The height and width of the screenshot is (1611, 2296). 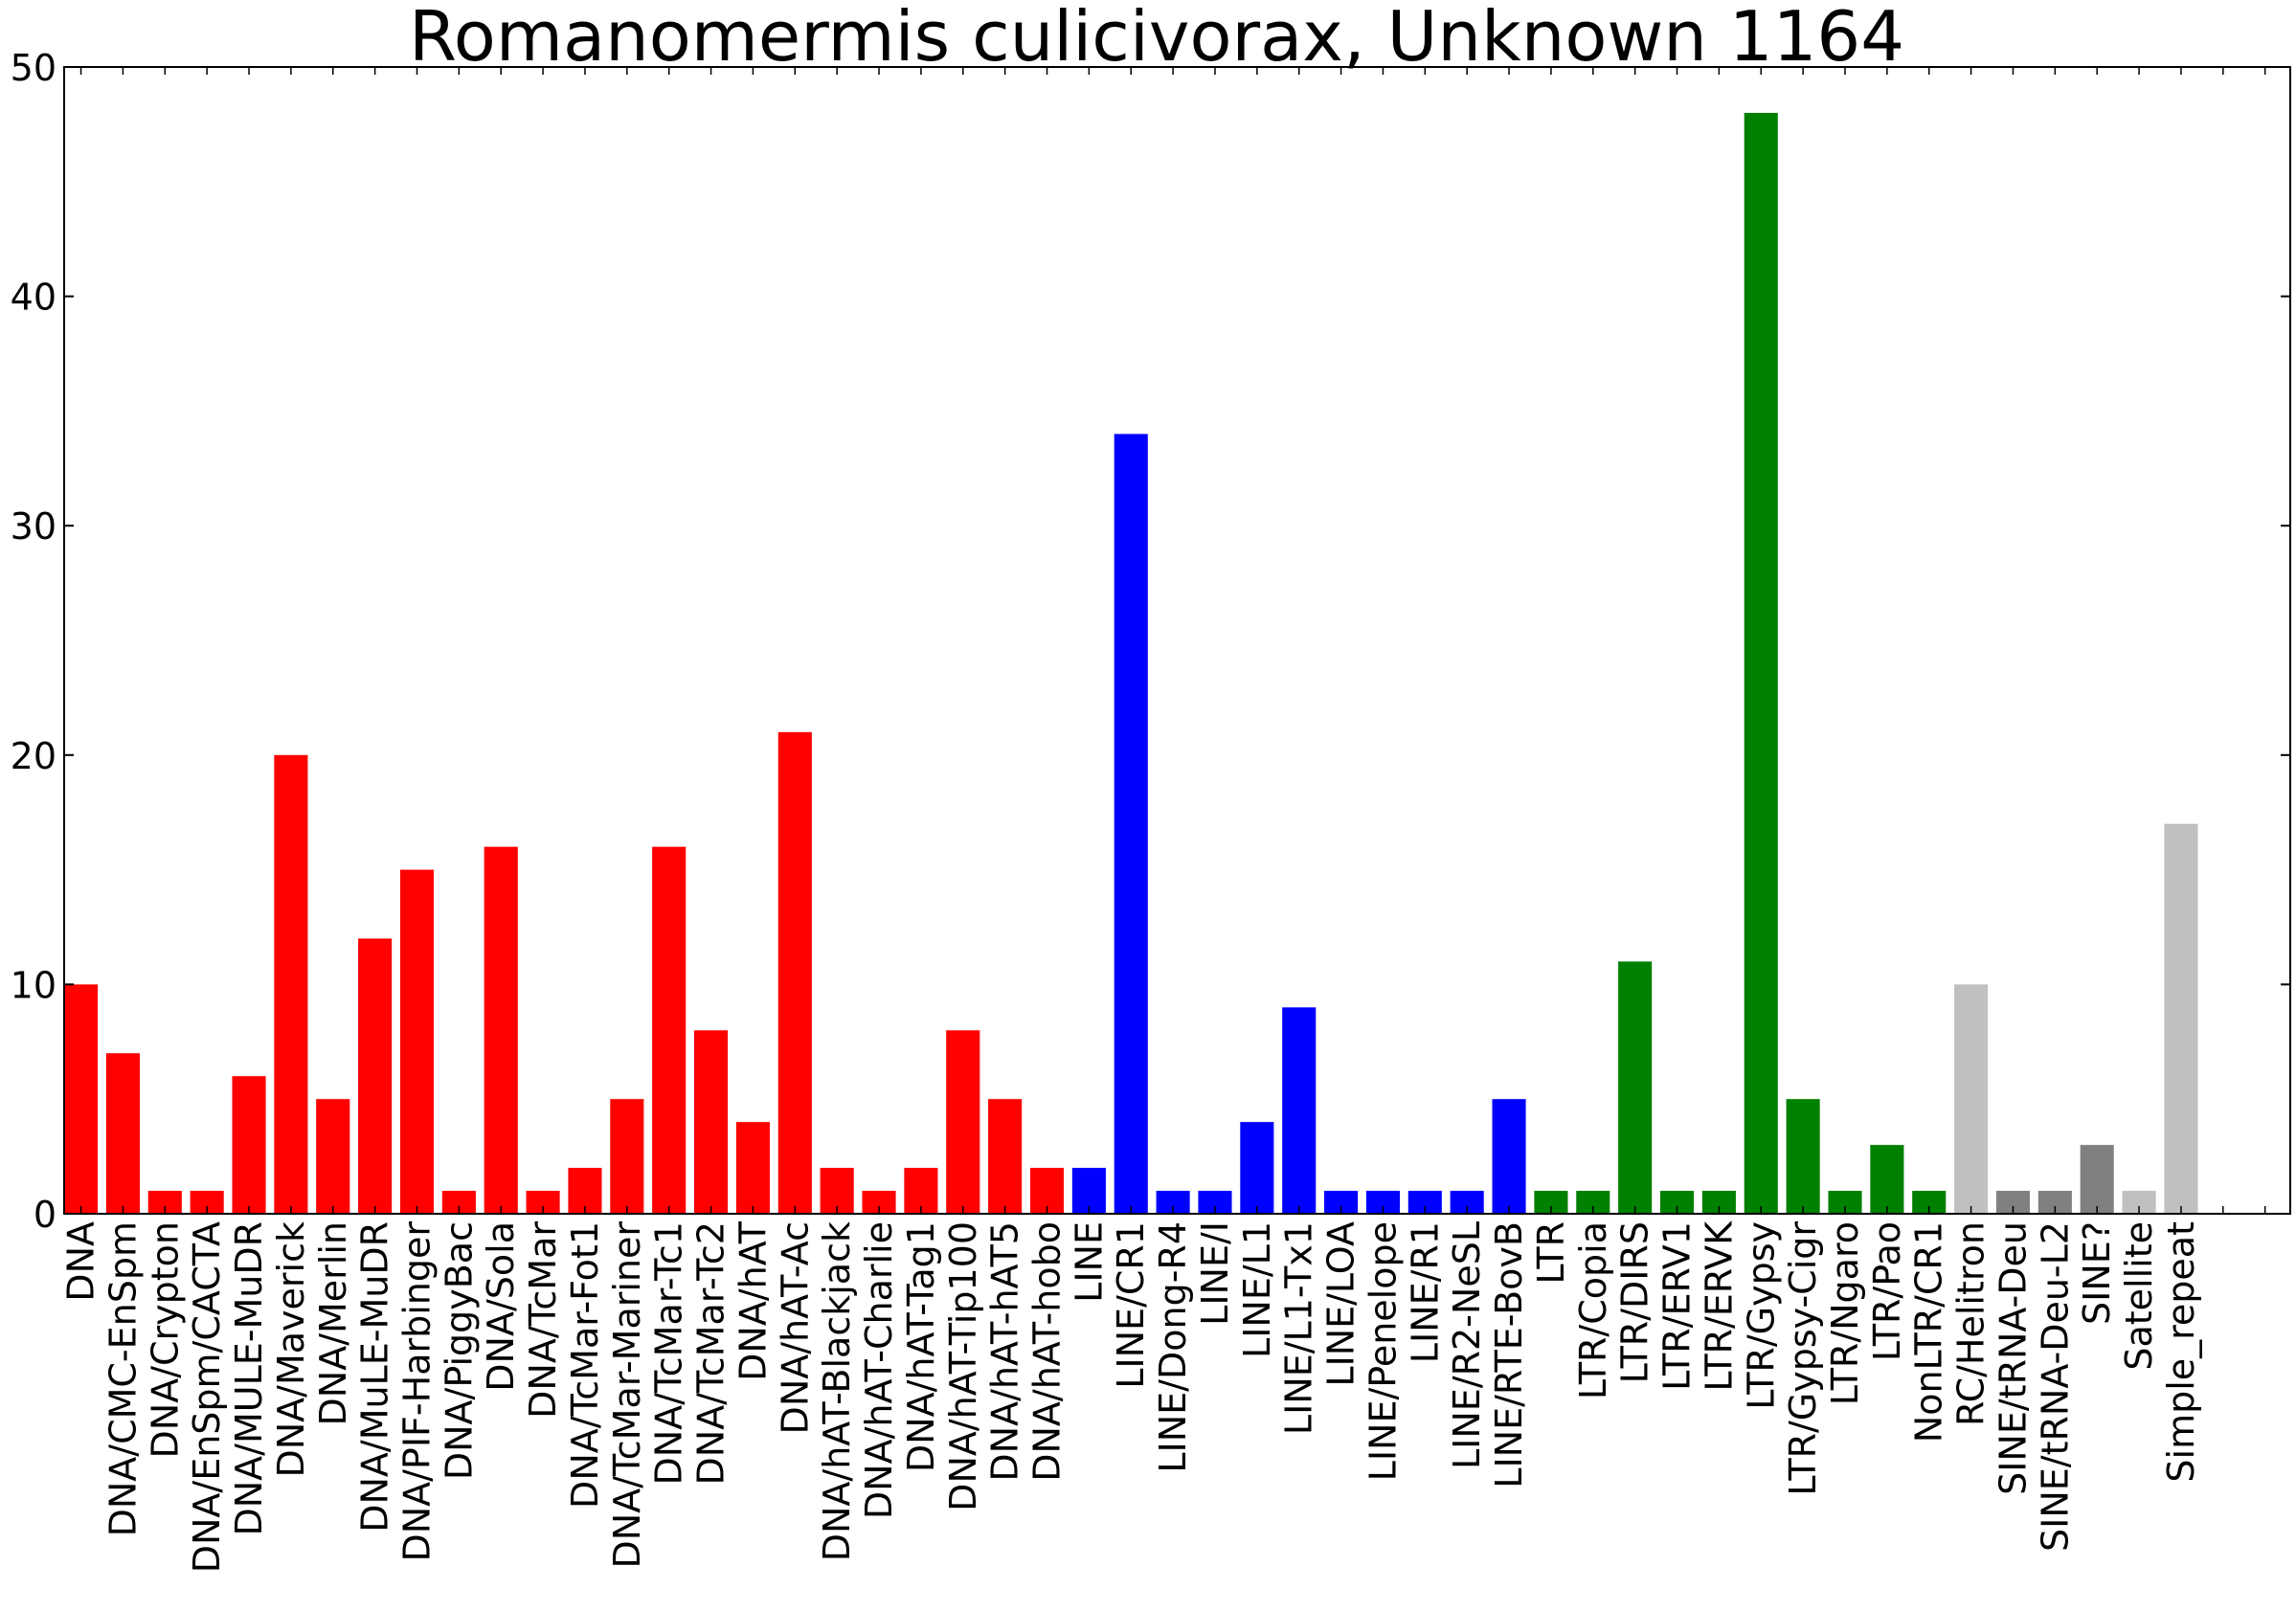 What do you see at coordinates (416, 1391) in the screenshot?
I see `x-tick-label: DNA/PIF-Harbinger` at bounding box center [416, 1391].